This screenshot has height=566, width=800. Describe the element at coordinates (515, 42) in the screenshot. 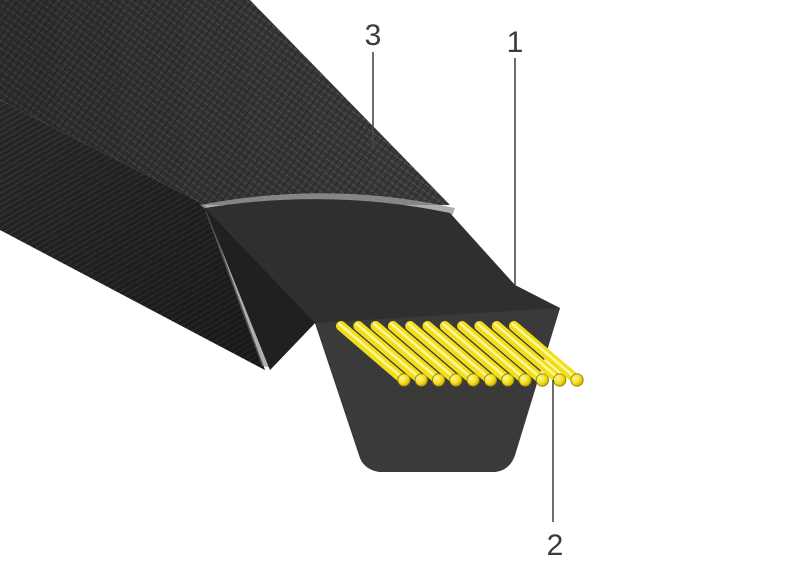

I see `callout-1-label: 1` at that location.